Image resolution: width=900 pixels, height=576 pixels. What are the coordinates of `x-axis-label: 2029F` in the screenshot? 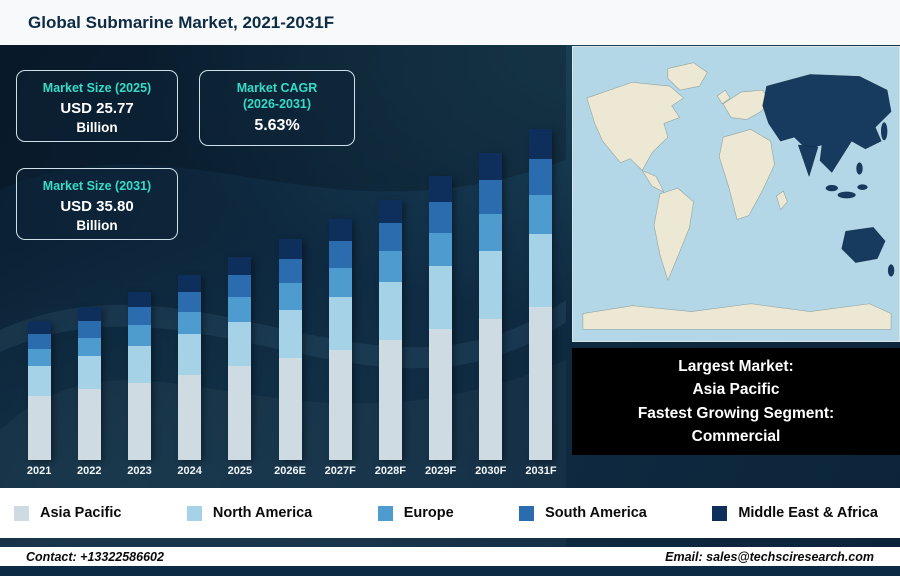 It's located at (440, 471).